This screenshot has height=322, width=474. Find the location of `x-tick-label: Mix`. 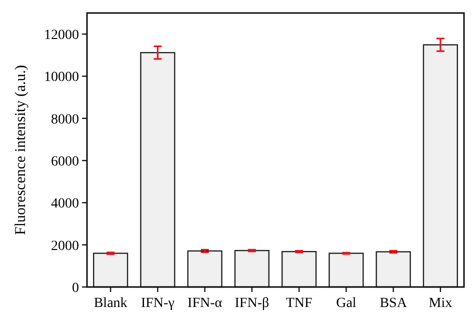

x-tick-label: Mix is located at coordinates (440, 303).